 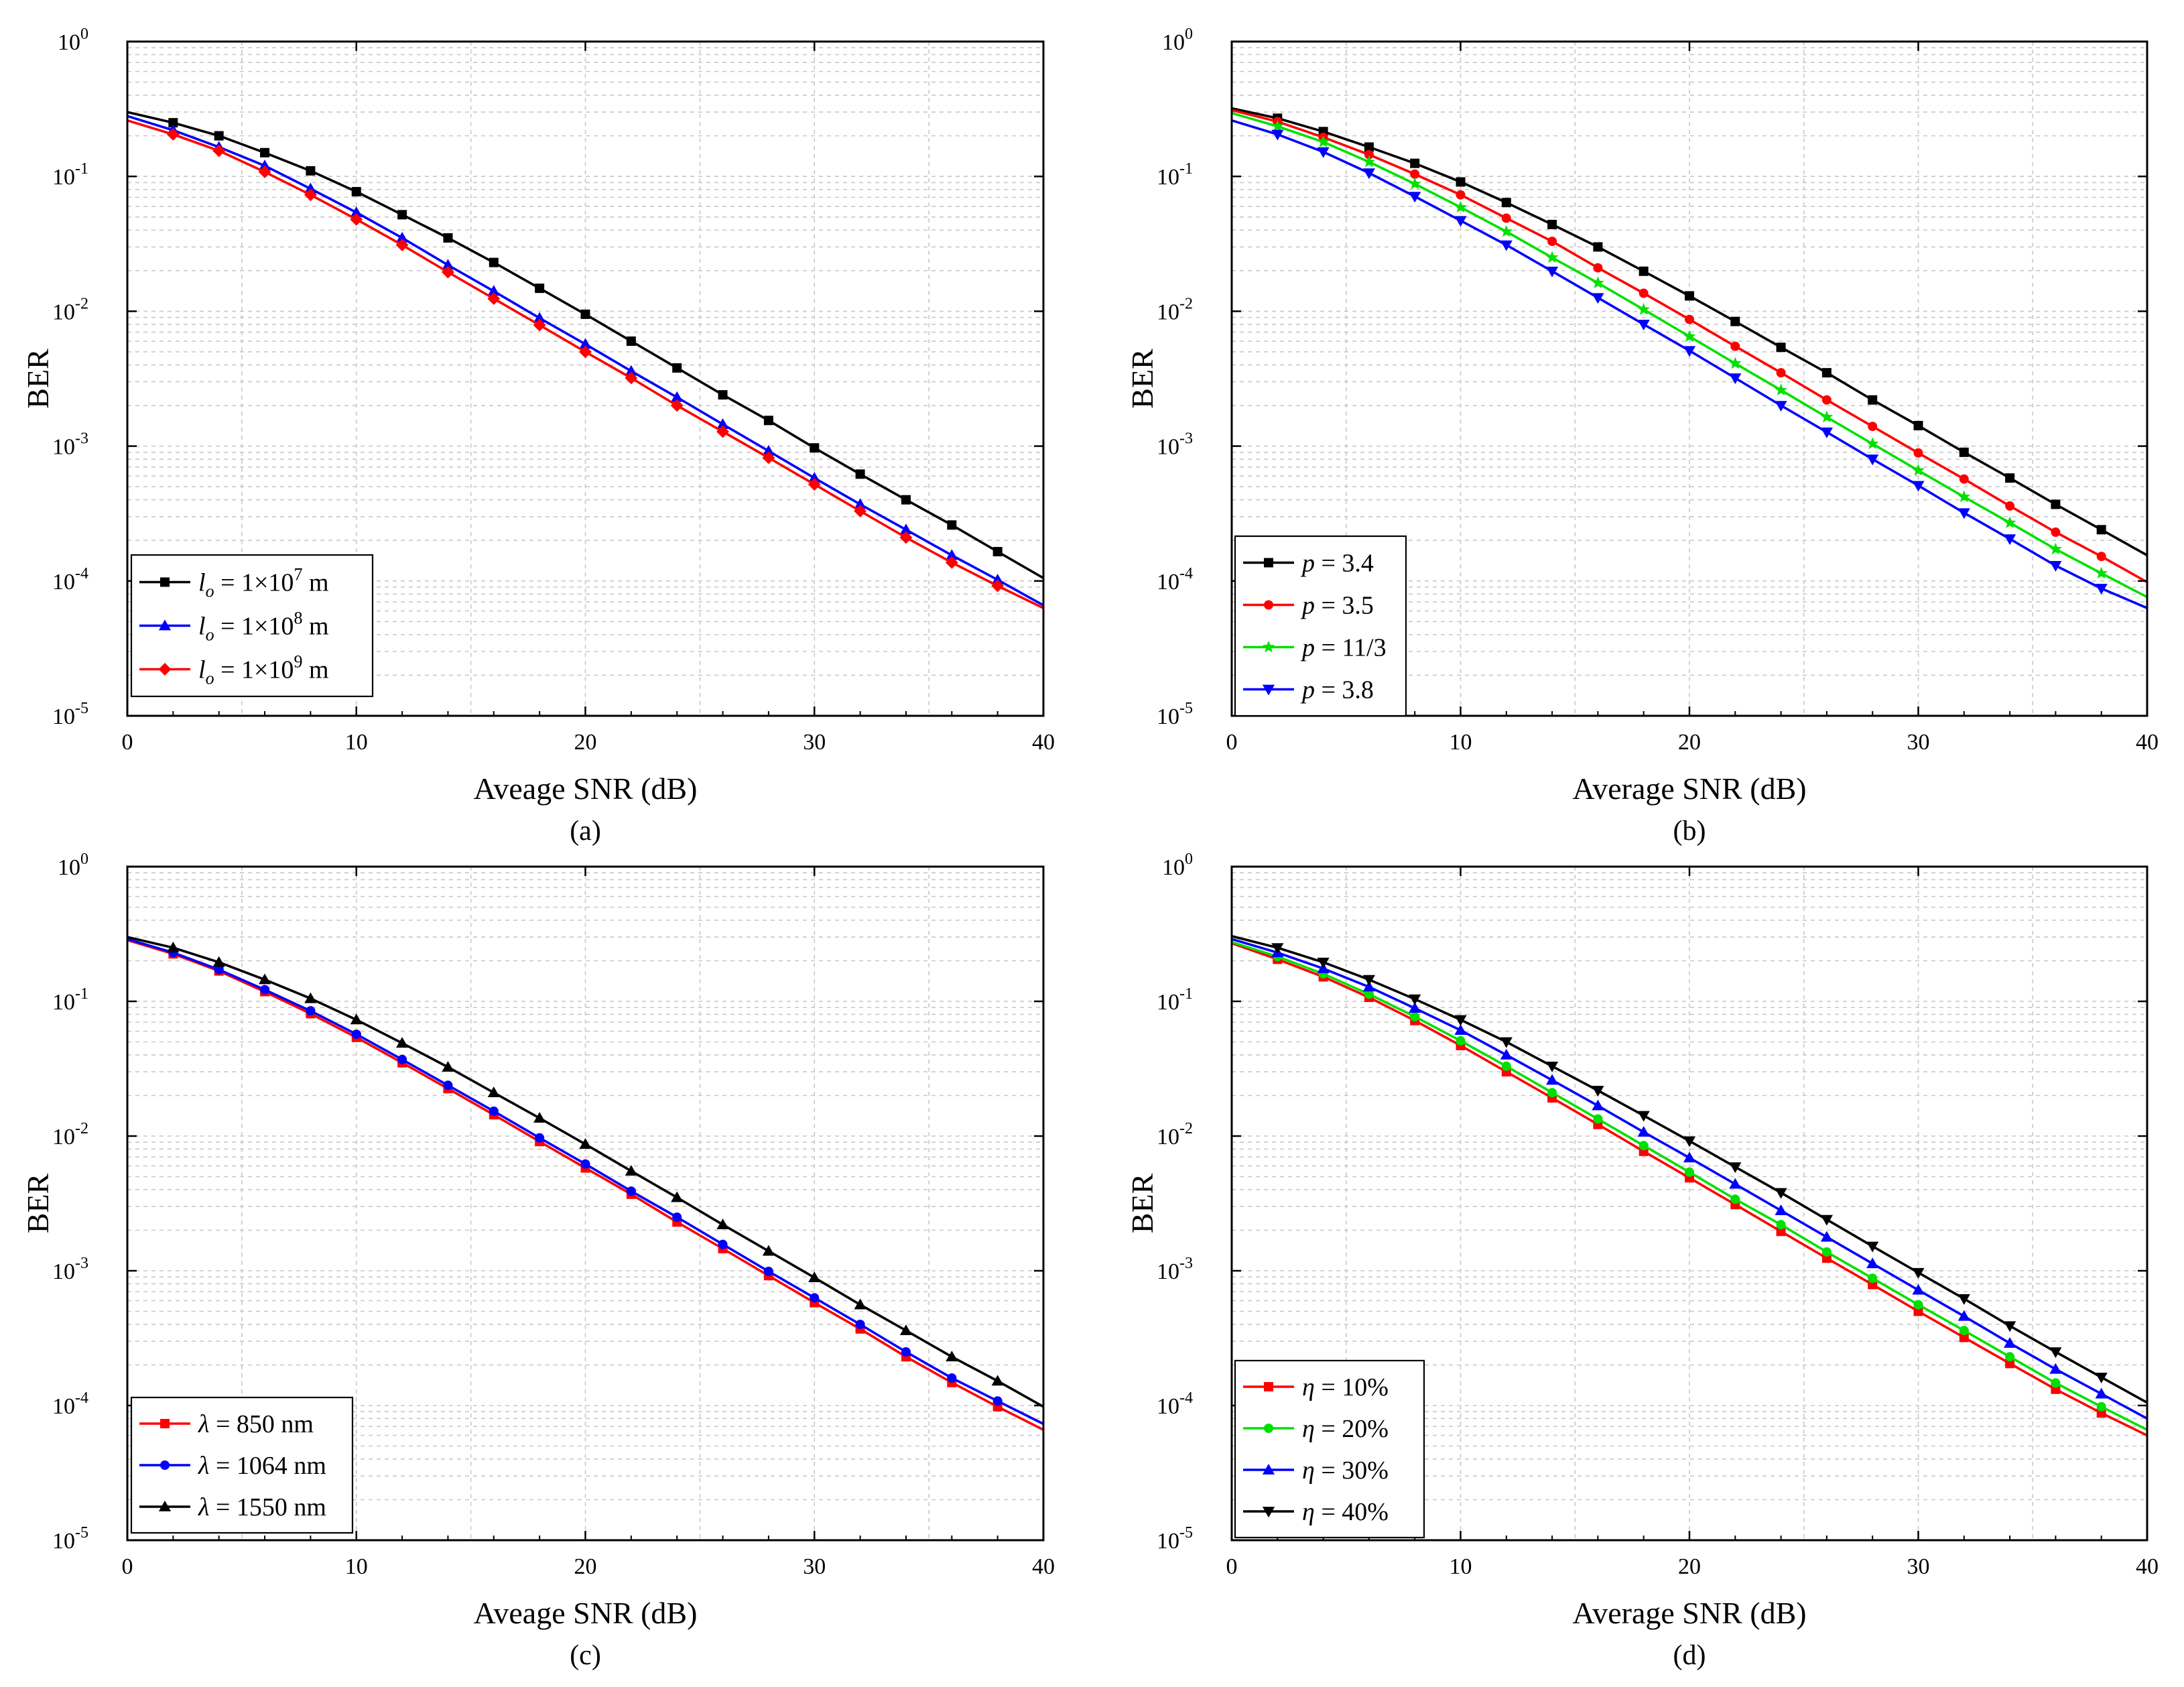 What do you see at coordinates (70, 714) in the screenshot?
I see `y-tick-label: 10⁻⁵` at bounding box center [70, 714].